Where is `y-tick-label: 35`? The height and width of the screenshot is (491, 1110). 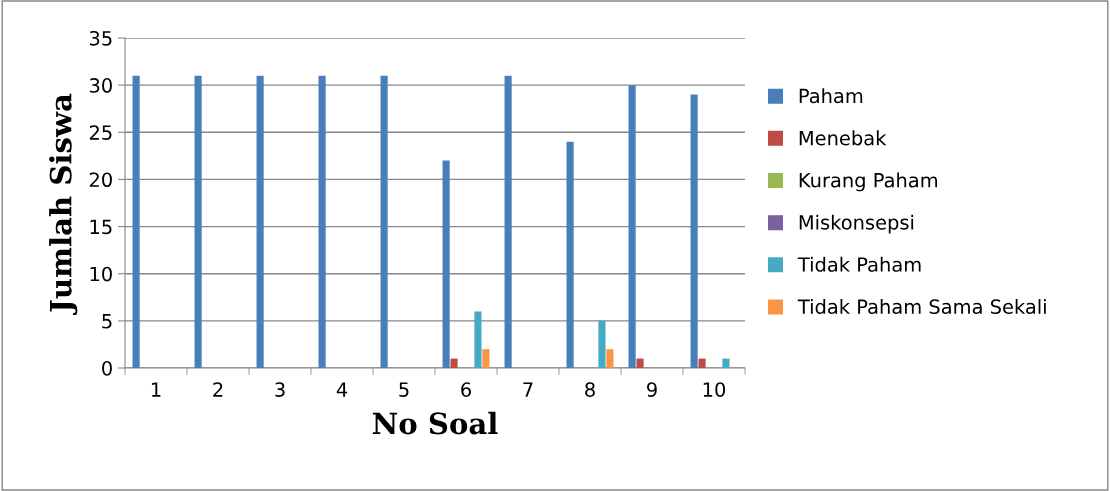
y-tick-label: 35 is located at coordinates (100, 38).